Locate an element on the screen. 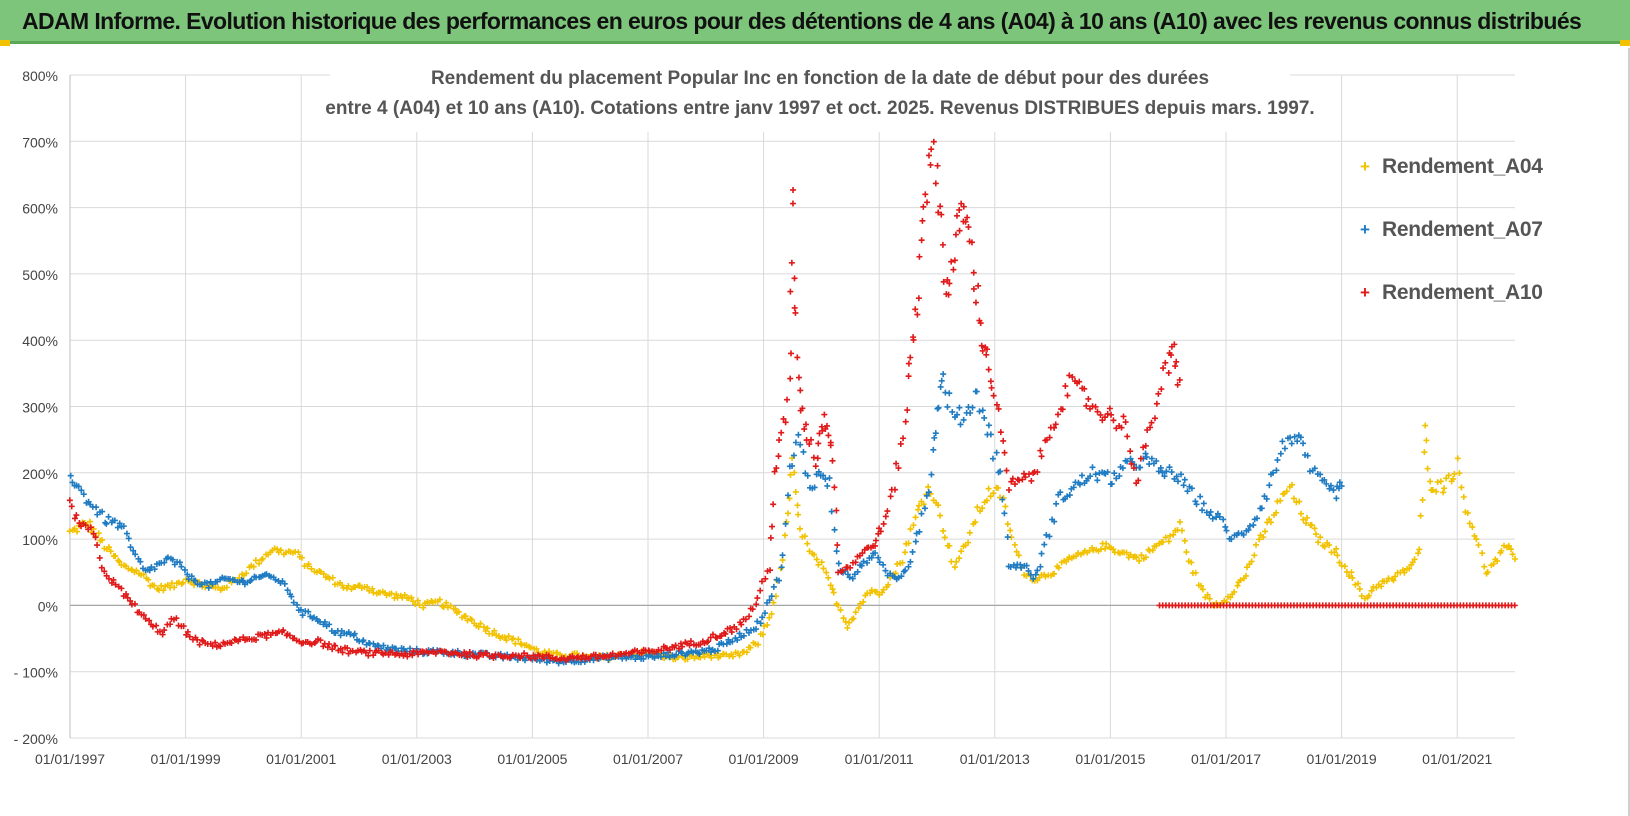 Image resolution: width=1630 pixels, height=816 pixels. legend-label-a07: Rendement_A07 is located at coordinates (1462, 229).